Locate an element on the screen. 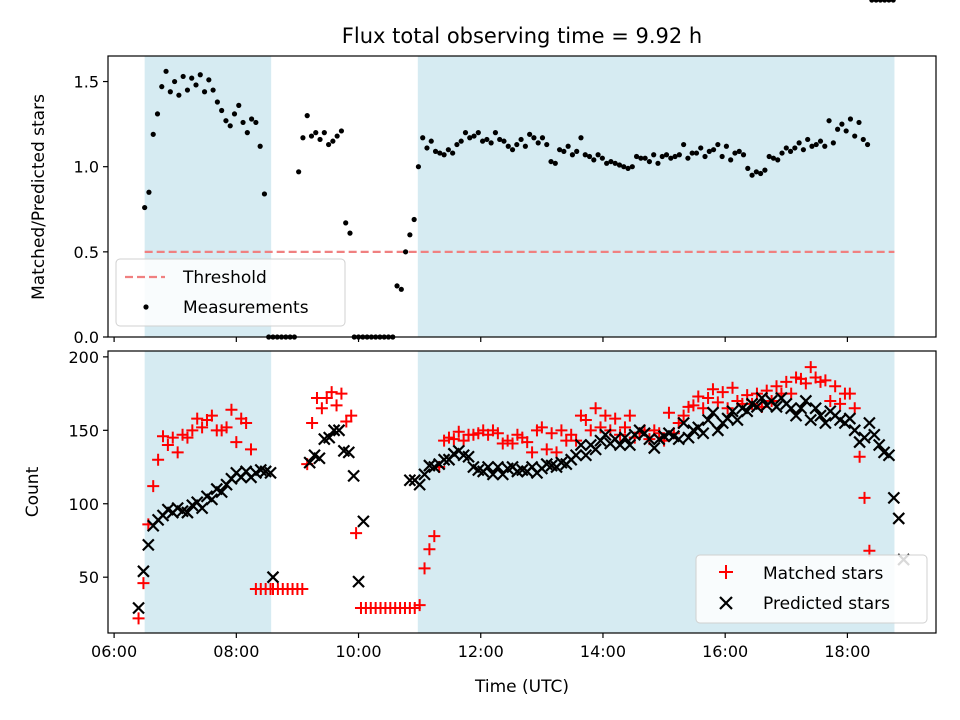 The image size is (960, 720). legend-matched-swatch is located at coordinates (726, 572).